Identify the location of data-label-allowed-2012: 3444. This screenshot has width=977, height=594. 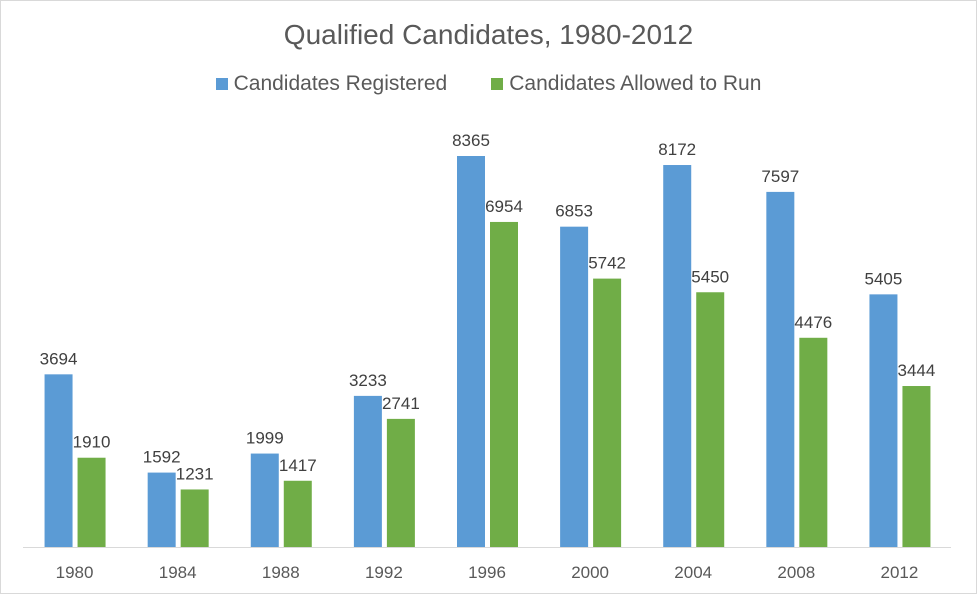
(917, 370).